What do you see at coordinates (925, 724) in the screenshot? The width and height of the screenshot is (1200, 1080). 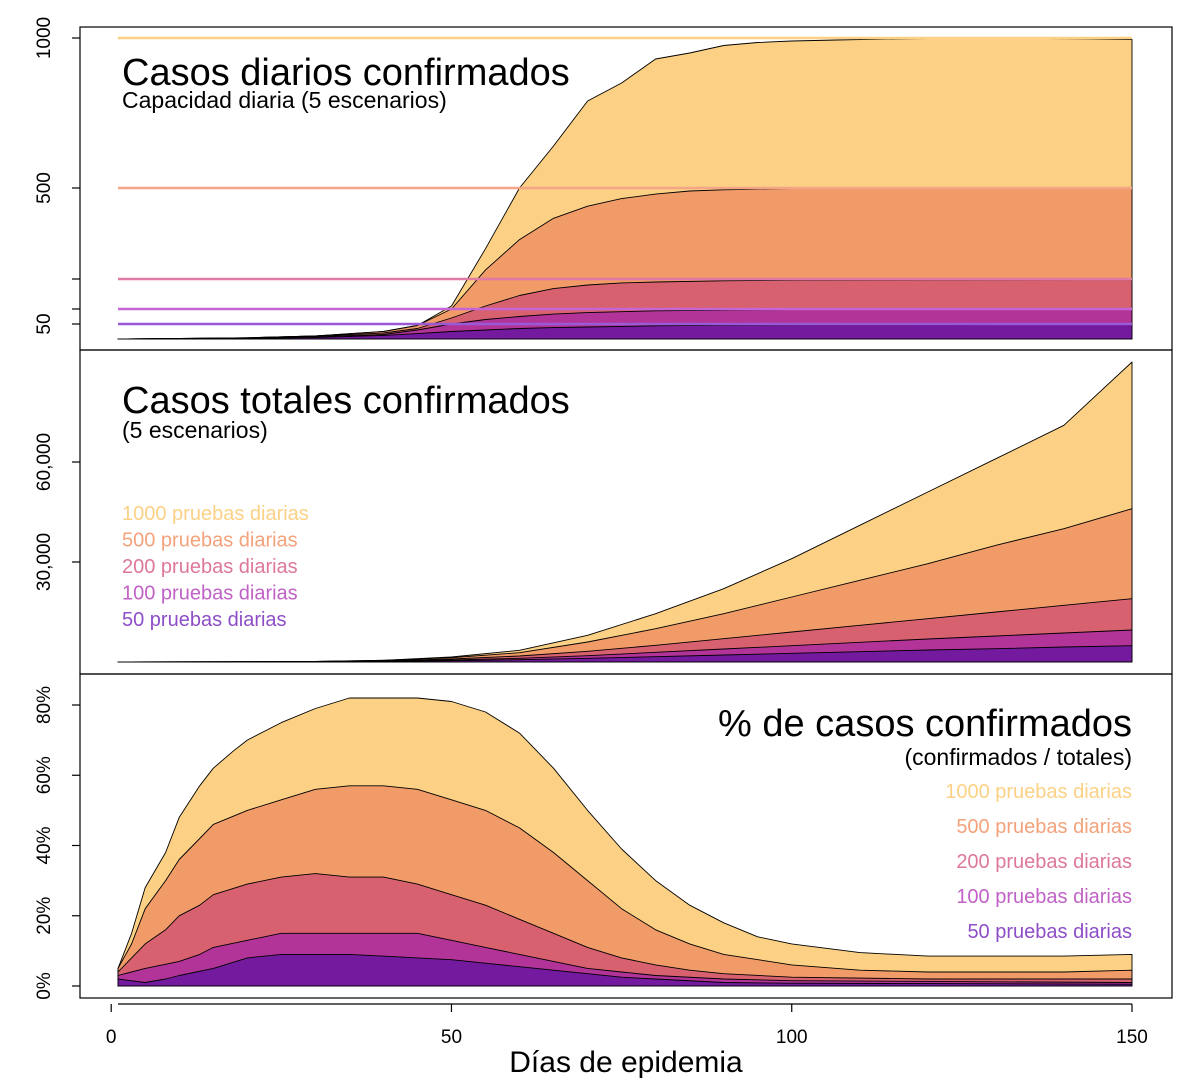 I see `percent-confirmed-title: % de casos confirmados` at bounding box center [925, 724].